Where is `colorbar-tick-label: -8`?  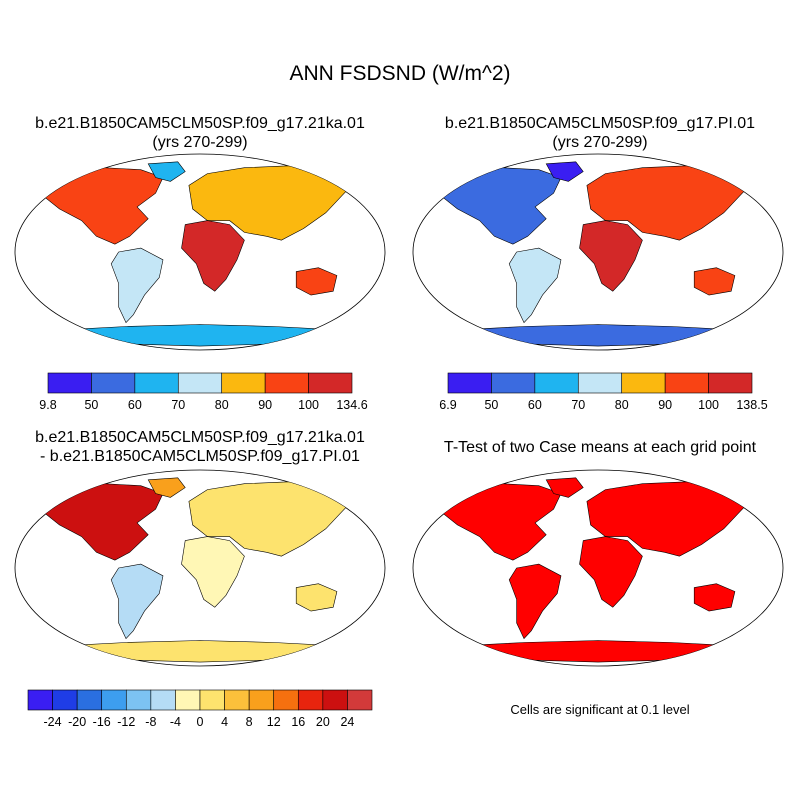
colorbar-tick-label: -8 is located at coordinates (151, 722).